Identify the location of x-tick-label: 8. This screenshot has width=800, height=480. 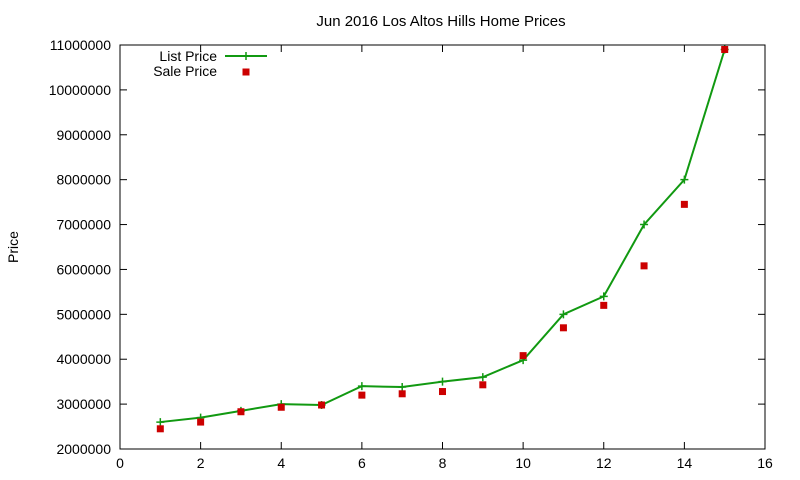
(443, 463).